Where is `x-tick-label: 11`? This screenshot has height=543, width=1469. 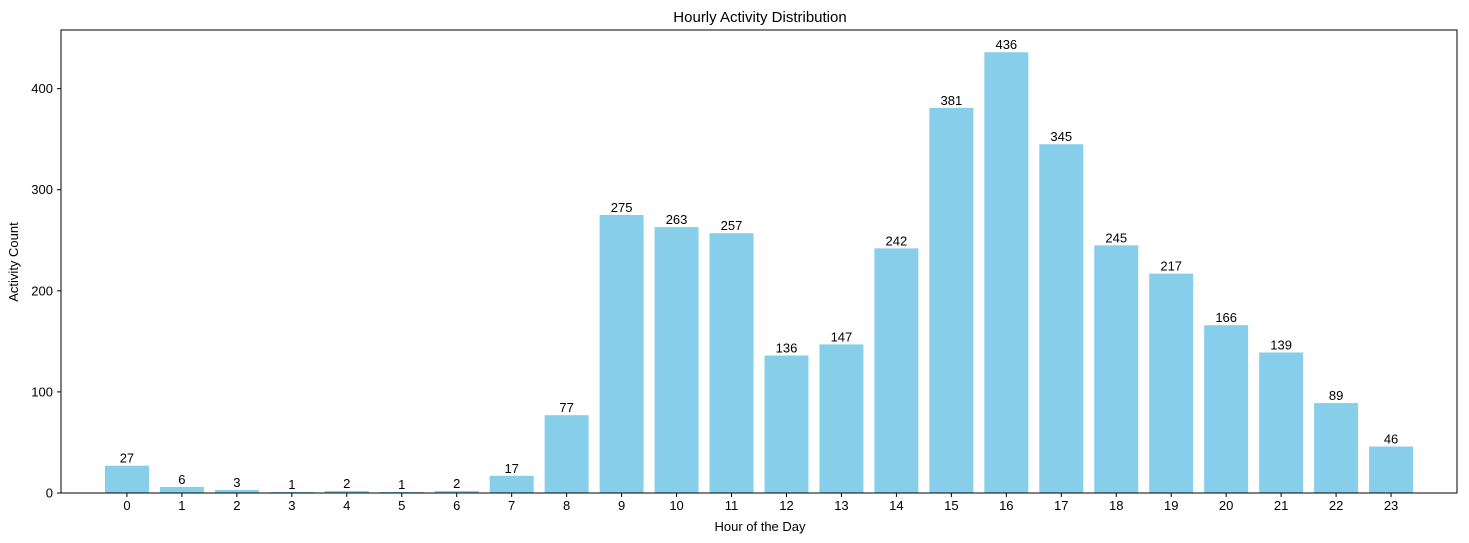
x-tick-label: 11 is located at coordinates (732, 505).